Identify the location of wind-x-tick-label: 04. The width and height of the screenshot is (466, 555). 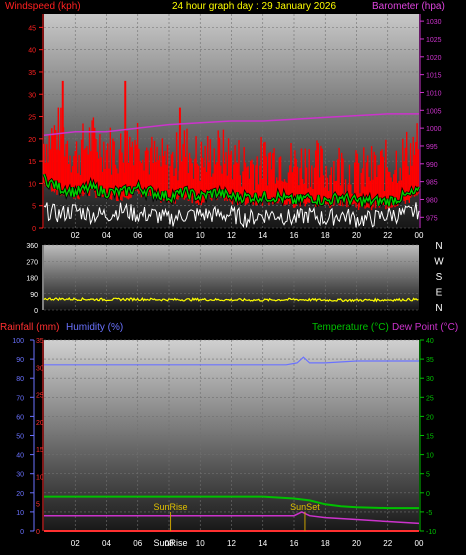
(106, 235).